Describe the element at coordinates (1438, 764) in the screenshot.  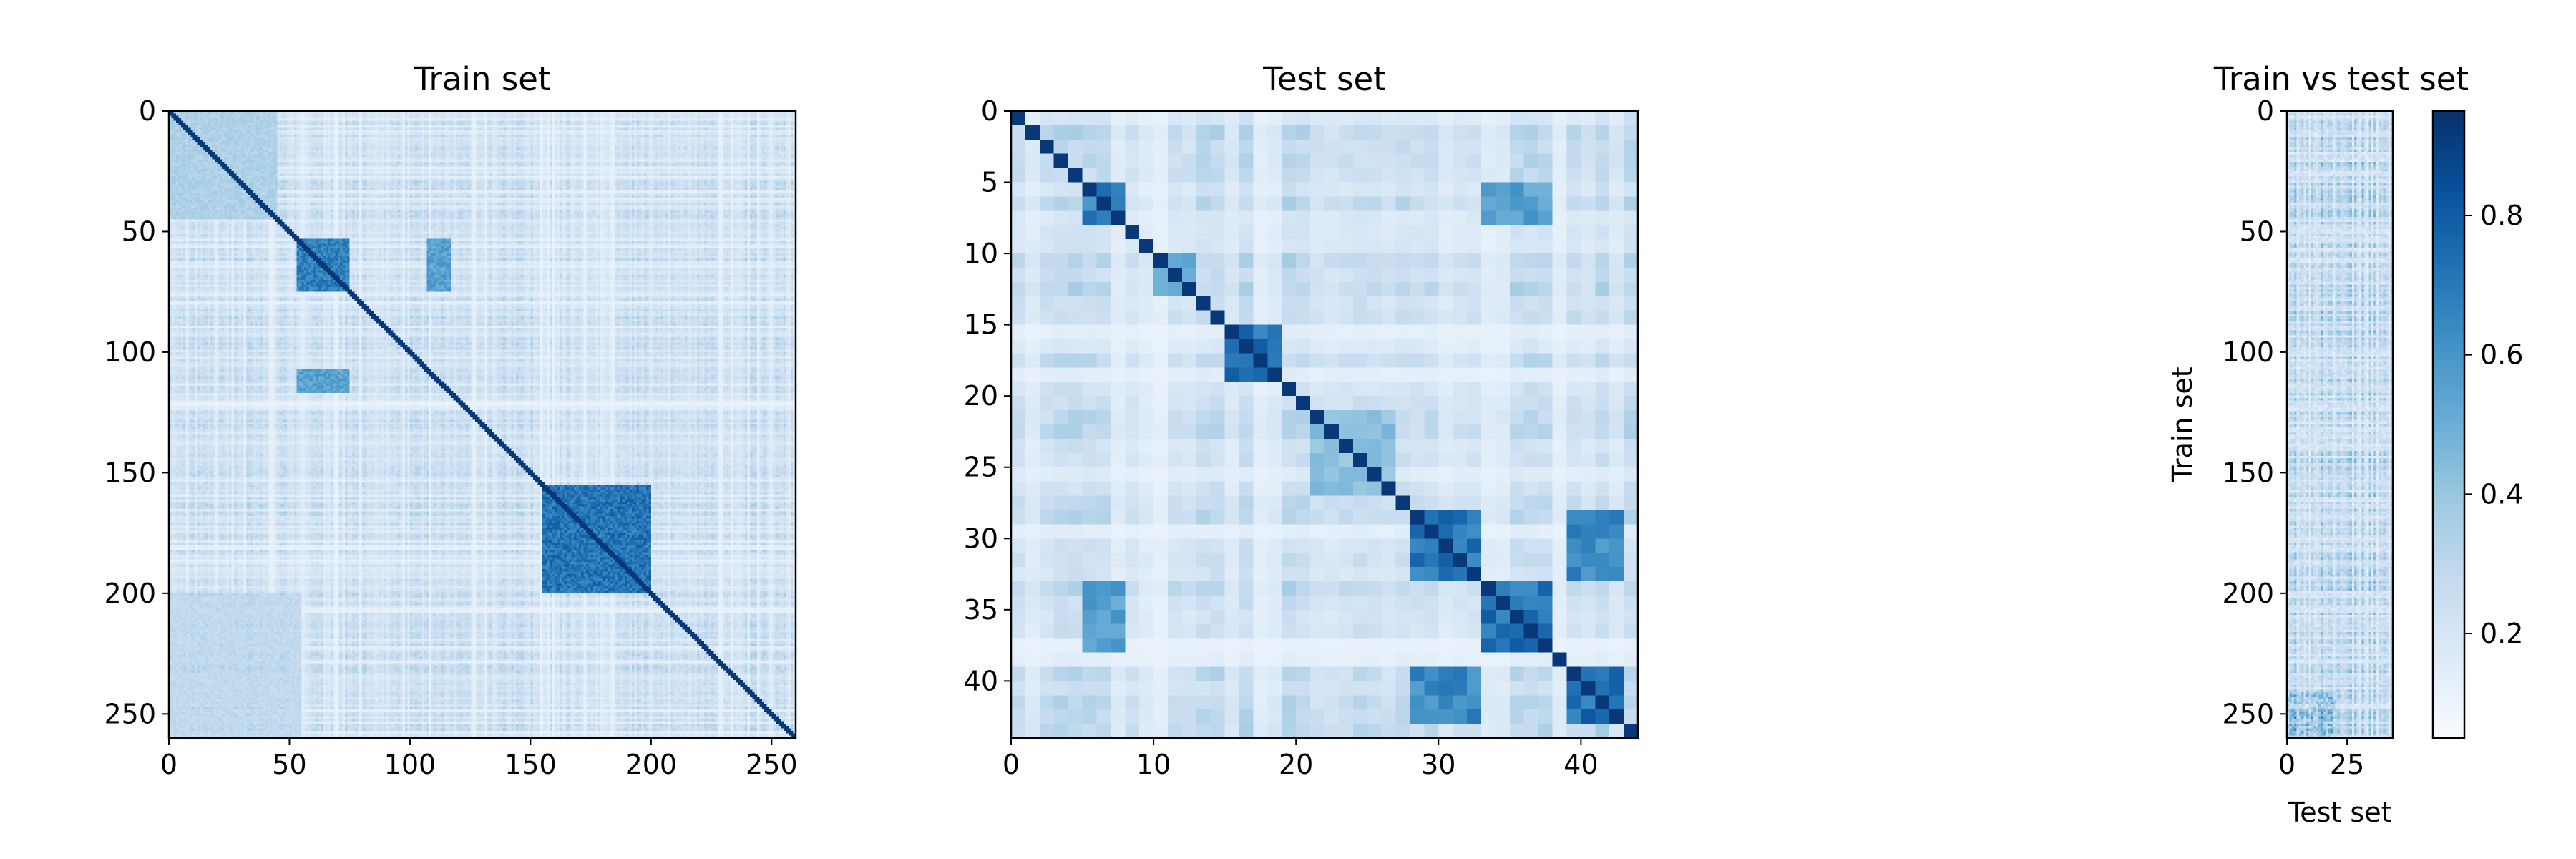
I see `x-tick-label: 30` at that location.